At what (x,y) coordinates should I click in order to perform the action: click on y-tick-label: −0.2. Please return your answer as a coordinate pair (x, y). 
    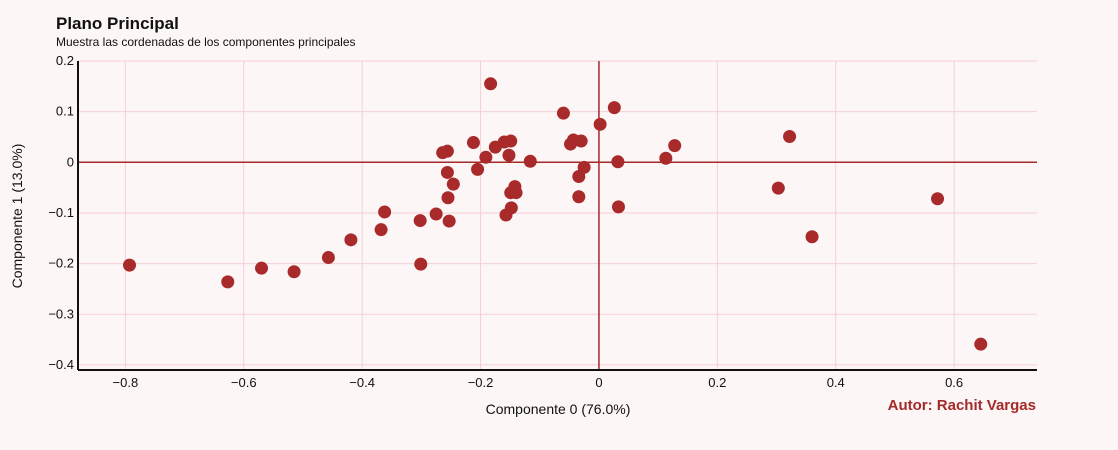
    Looking at the image, I should click on (61, 263).